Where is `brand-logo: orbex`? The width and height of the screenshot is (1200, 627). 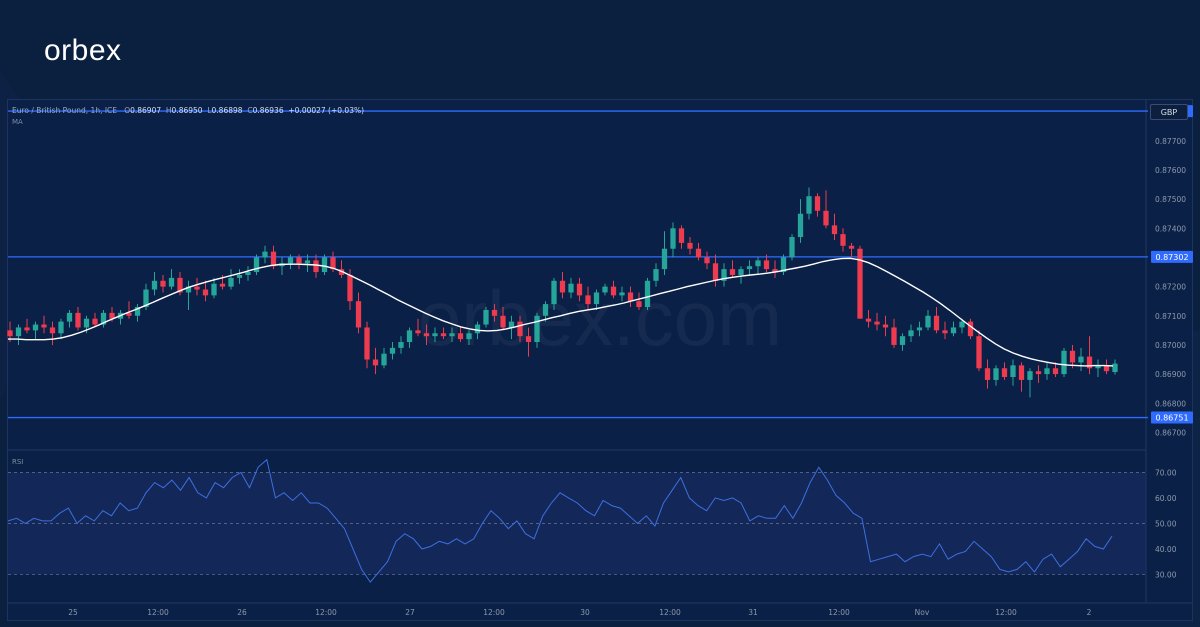
brand-logo: orbex is located at coordinates (83, 50).